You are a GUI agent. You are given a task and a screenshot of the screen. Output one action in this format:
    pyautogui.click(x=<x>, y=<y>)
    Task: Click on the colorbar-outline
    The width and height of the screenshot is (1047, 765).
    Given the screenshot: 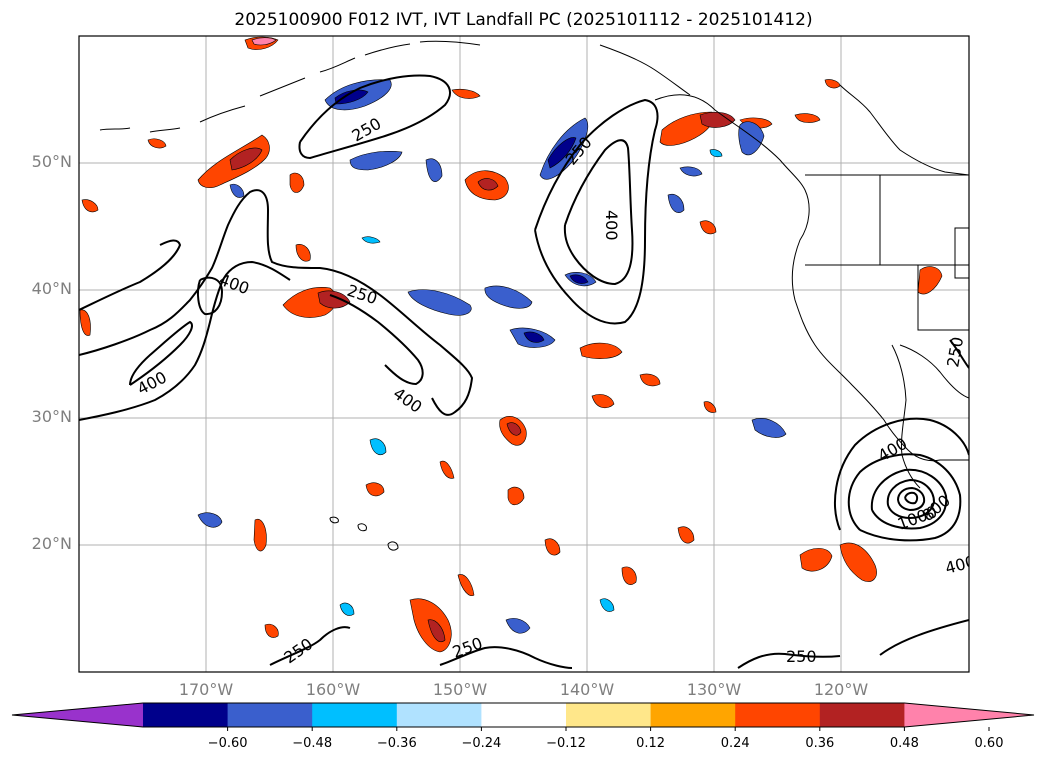 What is the action you would take?
    pyautogui.click(x=523, y=715)
    